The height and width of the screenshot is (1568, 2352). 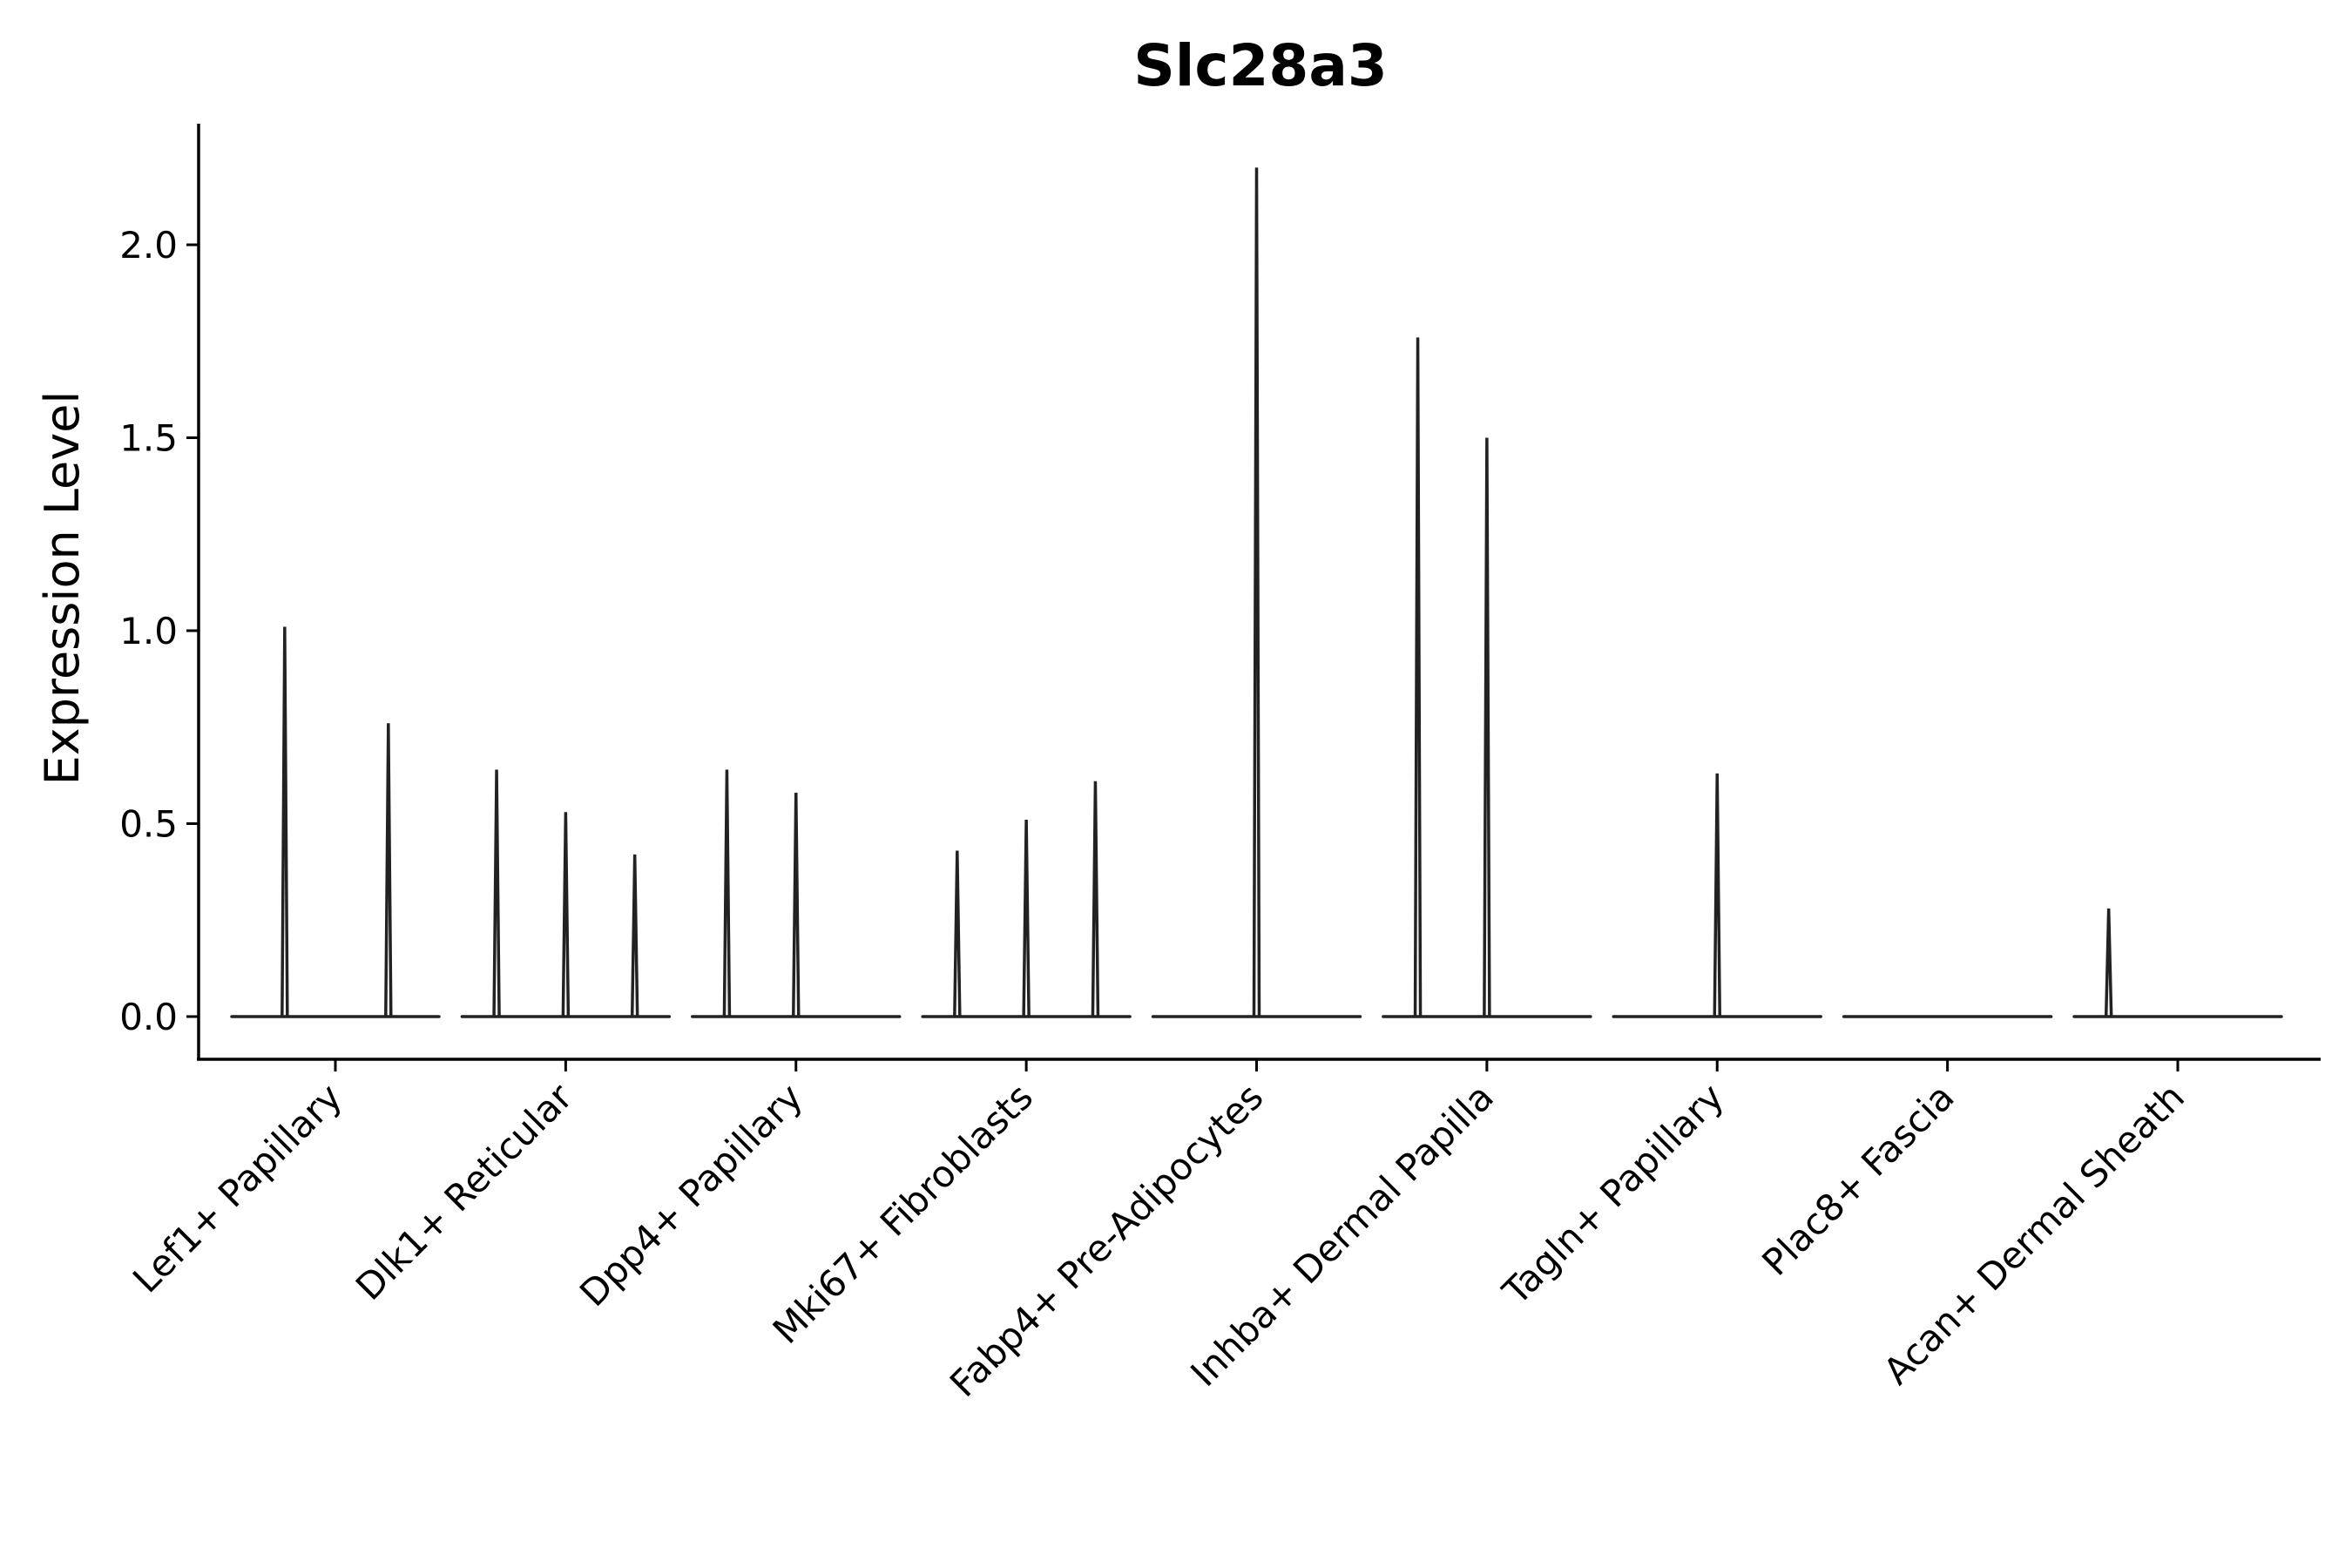 What do you see at coordinates (465, 1191) in the screenshot?
I see `x-tick-label: Dlk1+ Reticular` at bounding box center [465, 1191].